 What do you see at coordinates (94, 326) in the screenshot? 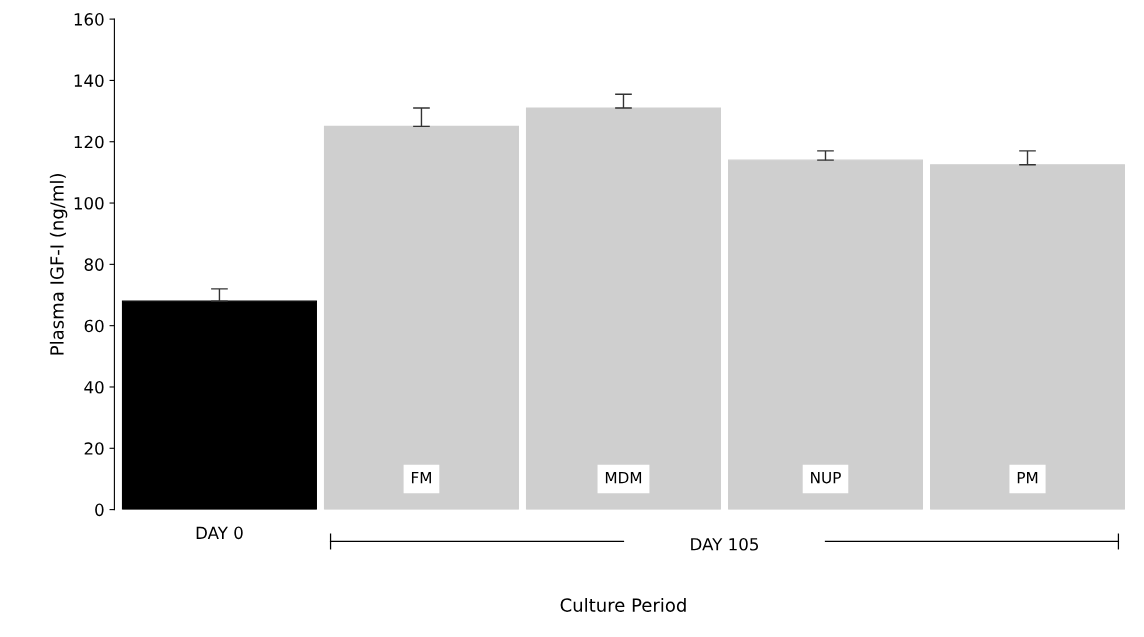
I see `y-tick-label: 60` at bounding box center [94, 326].